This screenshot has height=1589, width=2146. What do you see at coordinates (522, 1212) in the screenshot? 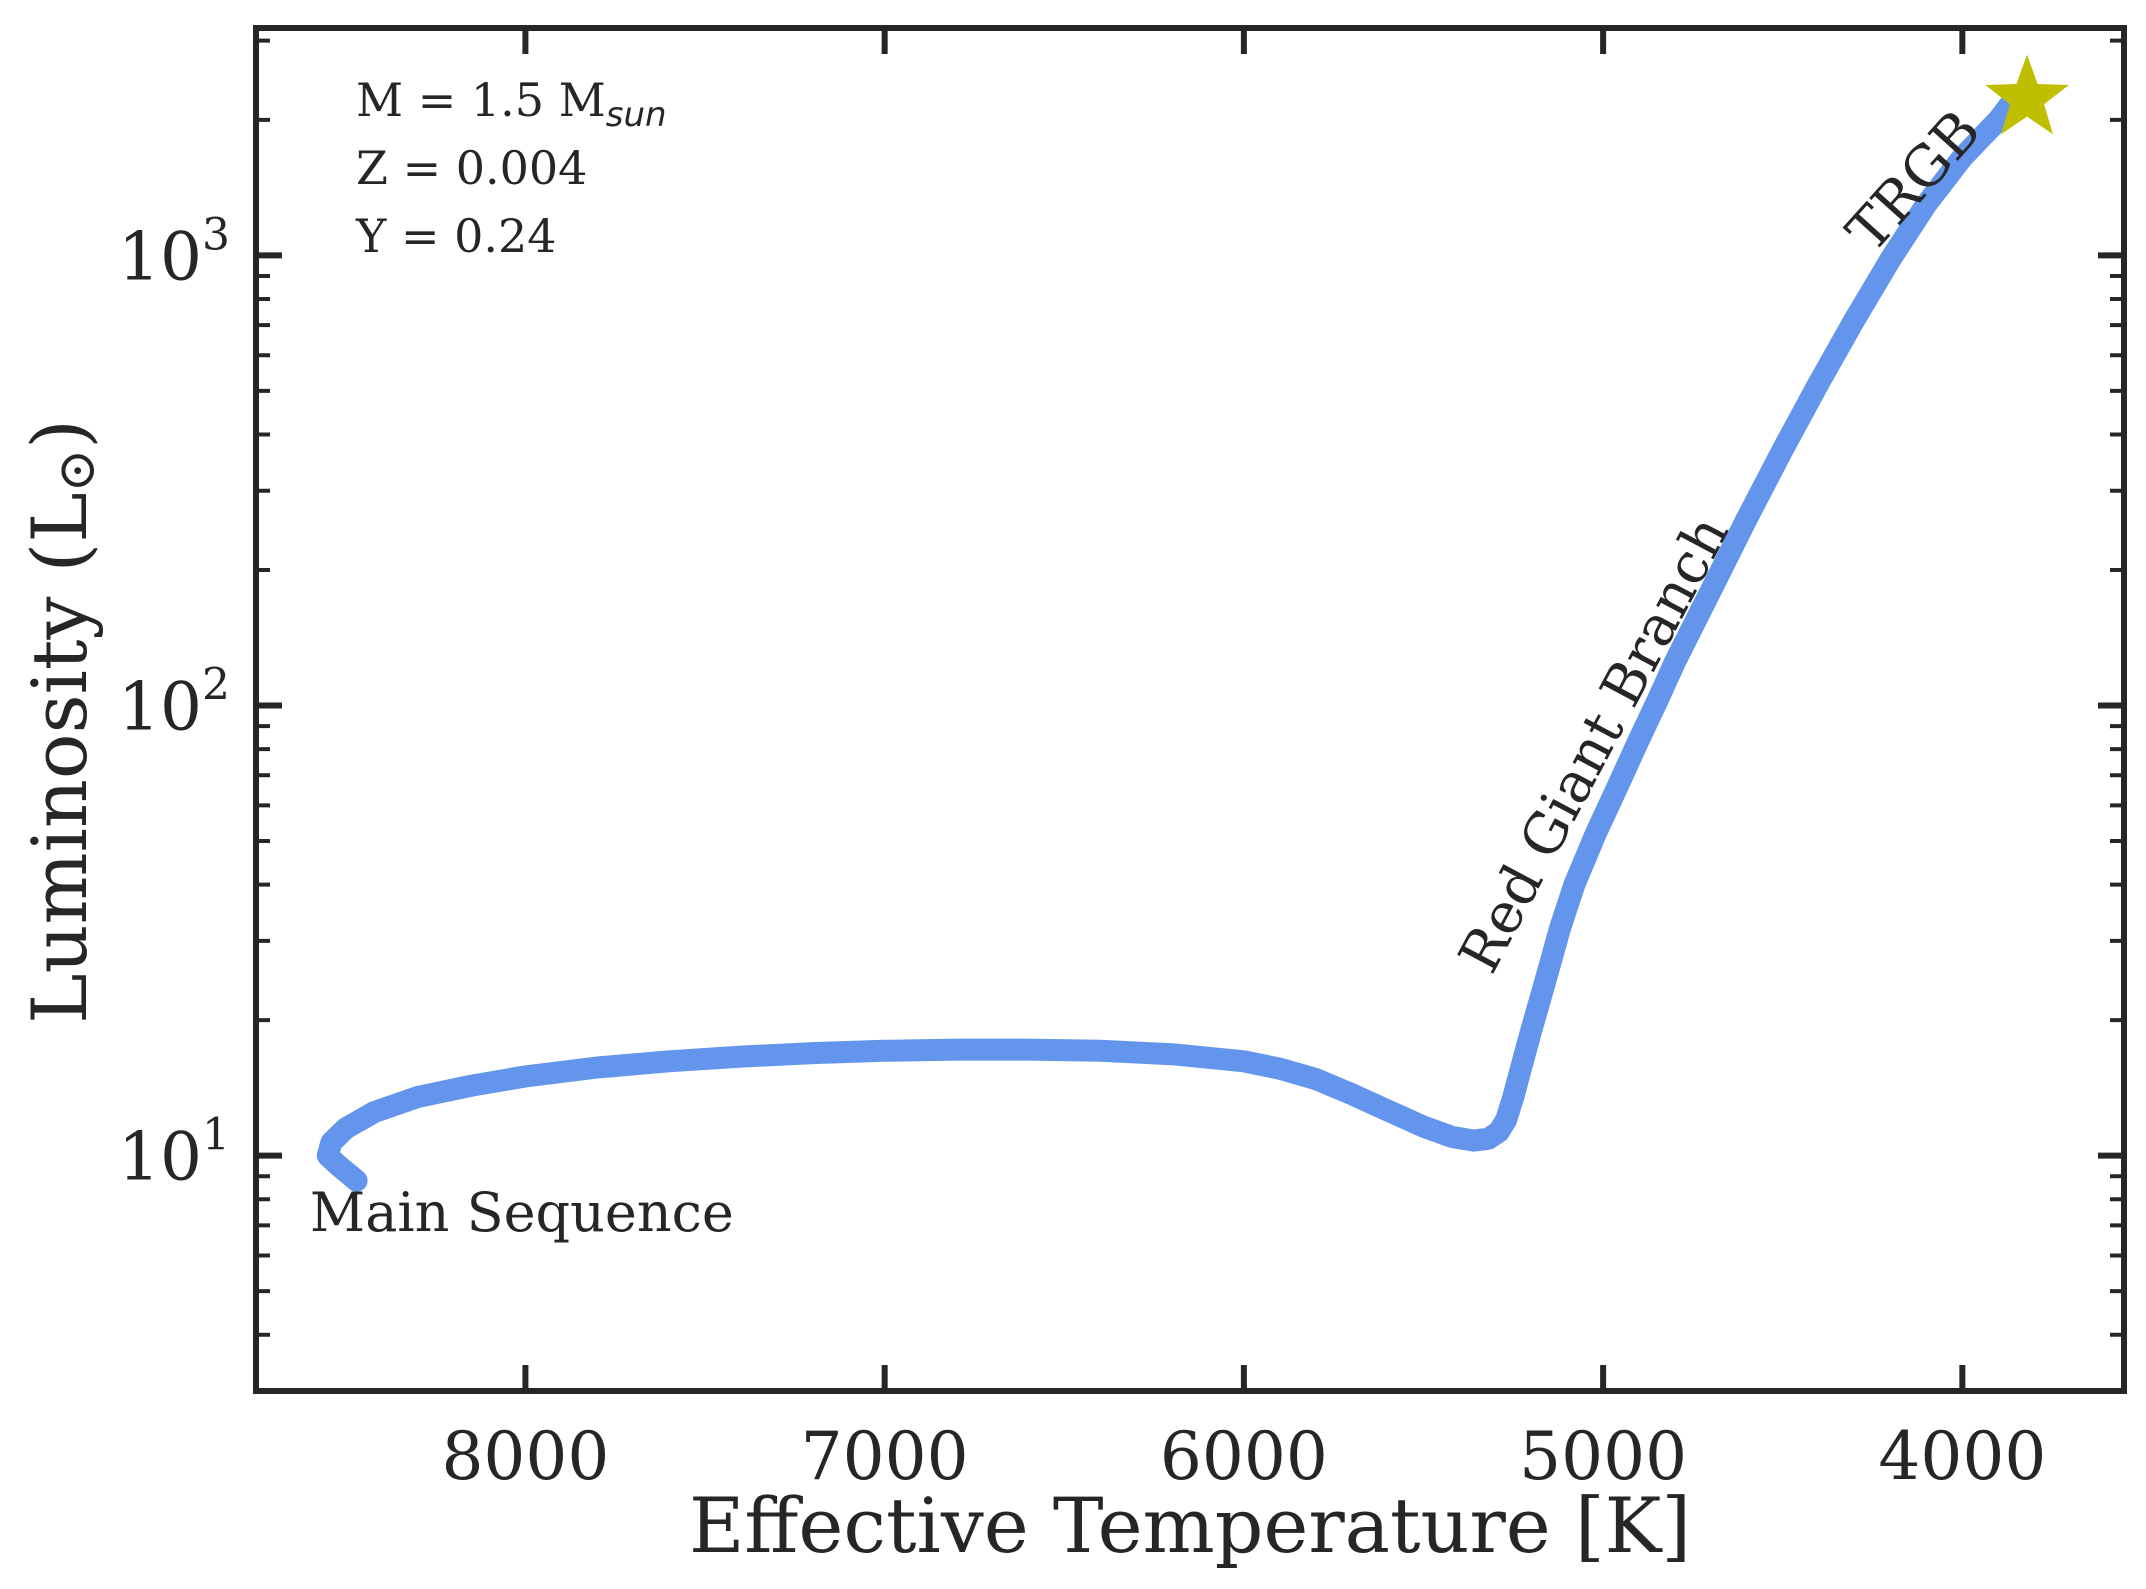
I see `annotation-label: Main Sequence` at bounding box center [522, 1212].